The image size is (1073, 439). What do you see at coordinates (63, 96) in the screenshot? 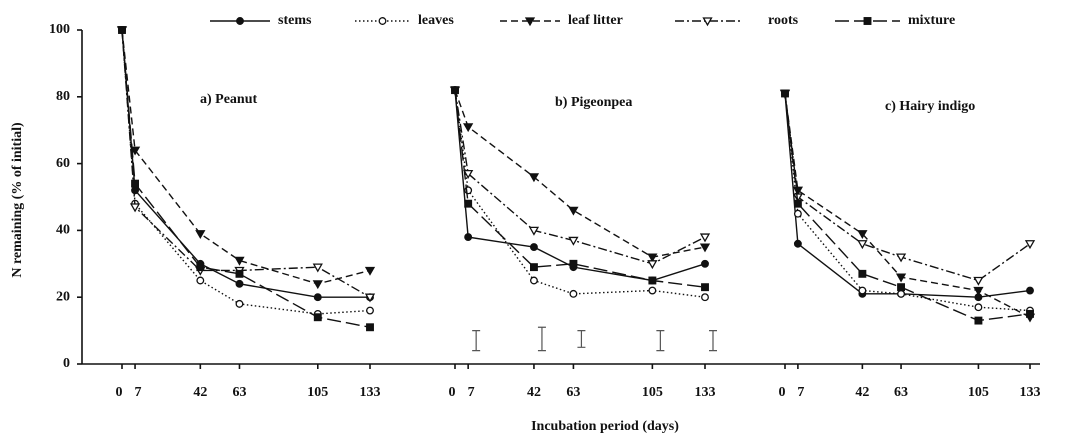
I see `y-tick-label: 80` at bounding box center [63, 96].